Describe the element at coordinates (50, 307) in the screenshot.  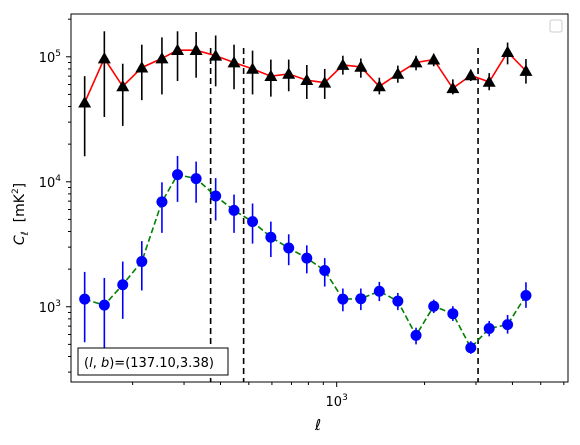
I see `y-tick-label-1: 10³` at that location.